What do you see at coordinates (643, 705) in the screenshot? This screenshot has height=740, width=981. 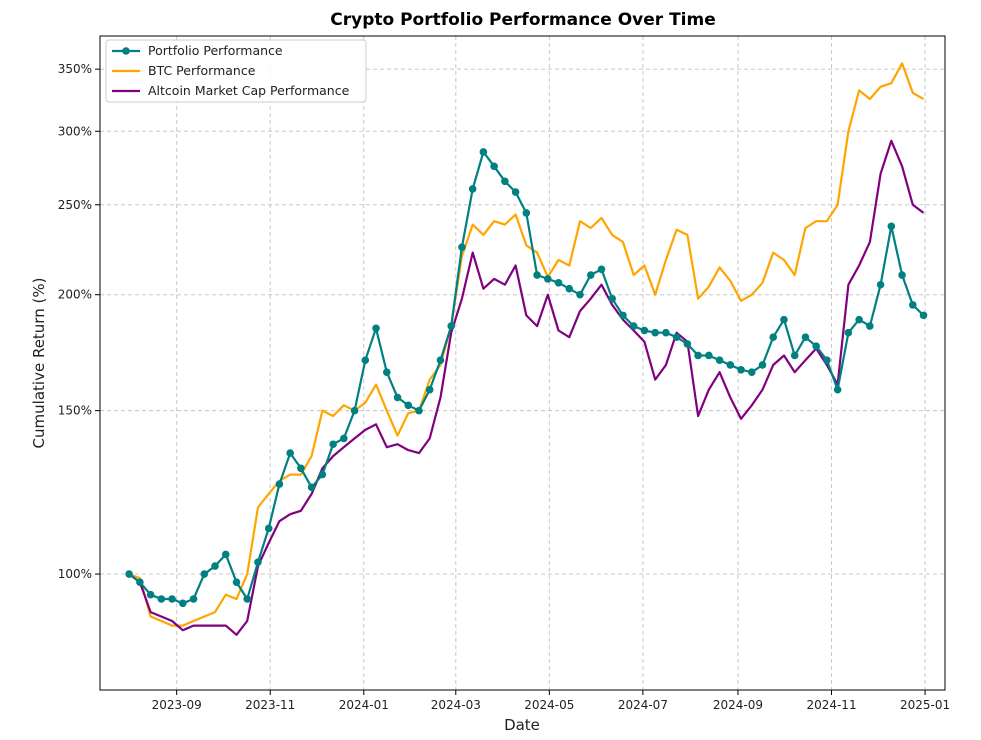 I see `x-tick-label: 2024-07` at bounding box center [643, 705].